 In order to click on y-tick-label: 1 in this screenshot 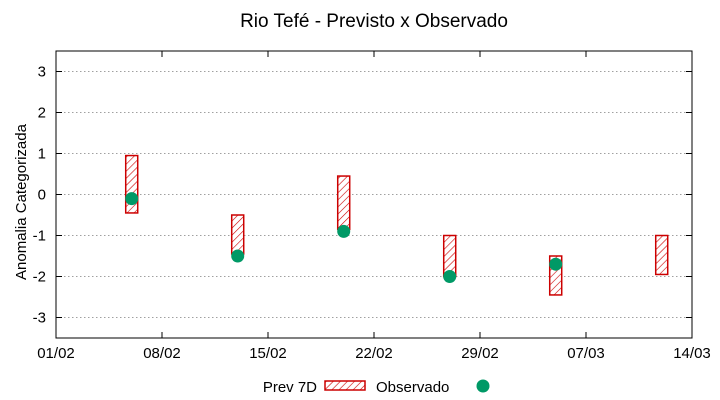, I will do `click(42, 154)`.